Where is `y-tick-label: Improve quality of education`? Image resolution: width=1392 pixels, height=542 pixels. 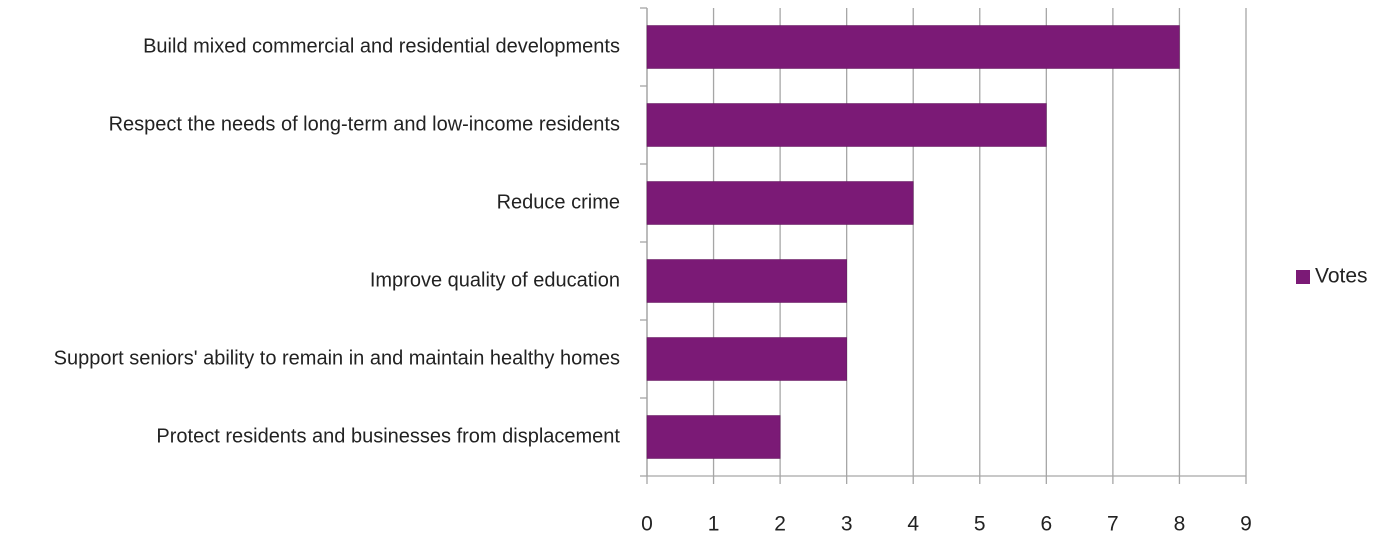
y-tick-label: Improve quality of education is located at coordinates (494, 280).